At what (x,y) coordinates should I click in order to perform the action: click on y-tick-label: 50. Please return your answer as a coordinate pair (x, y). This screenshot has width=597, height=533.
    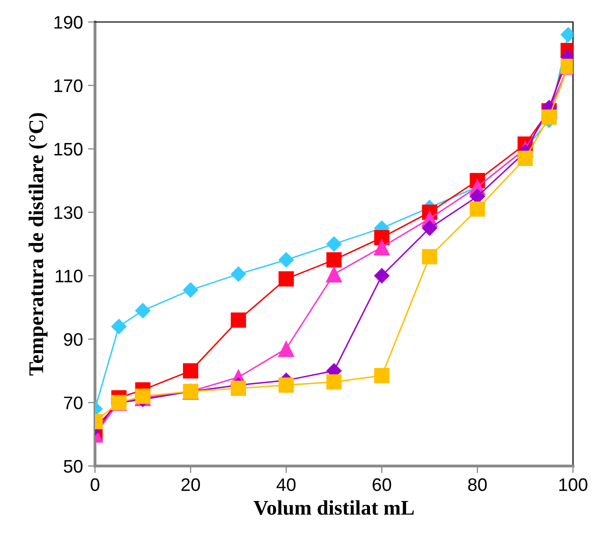
    Looking at the image, I should click on (73, 466).